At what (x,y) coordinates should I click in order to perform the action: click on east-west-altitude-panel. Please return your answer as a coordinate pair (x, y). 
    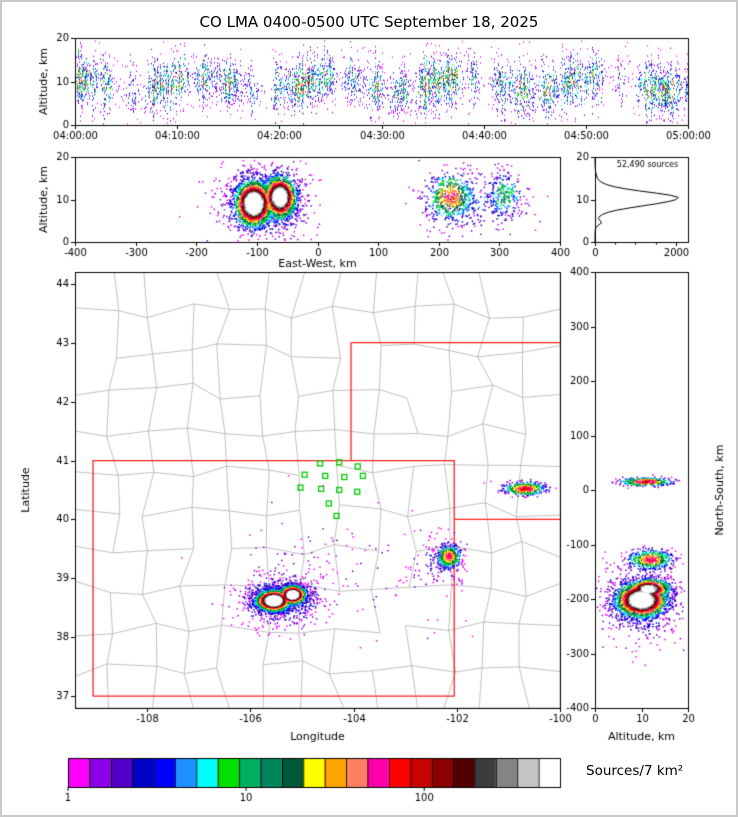
    Looking at the image, I should click on (290, 211).